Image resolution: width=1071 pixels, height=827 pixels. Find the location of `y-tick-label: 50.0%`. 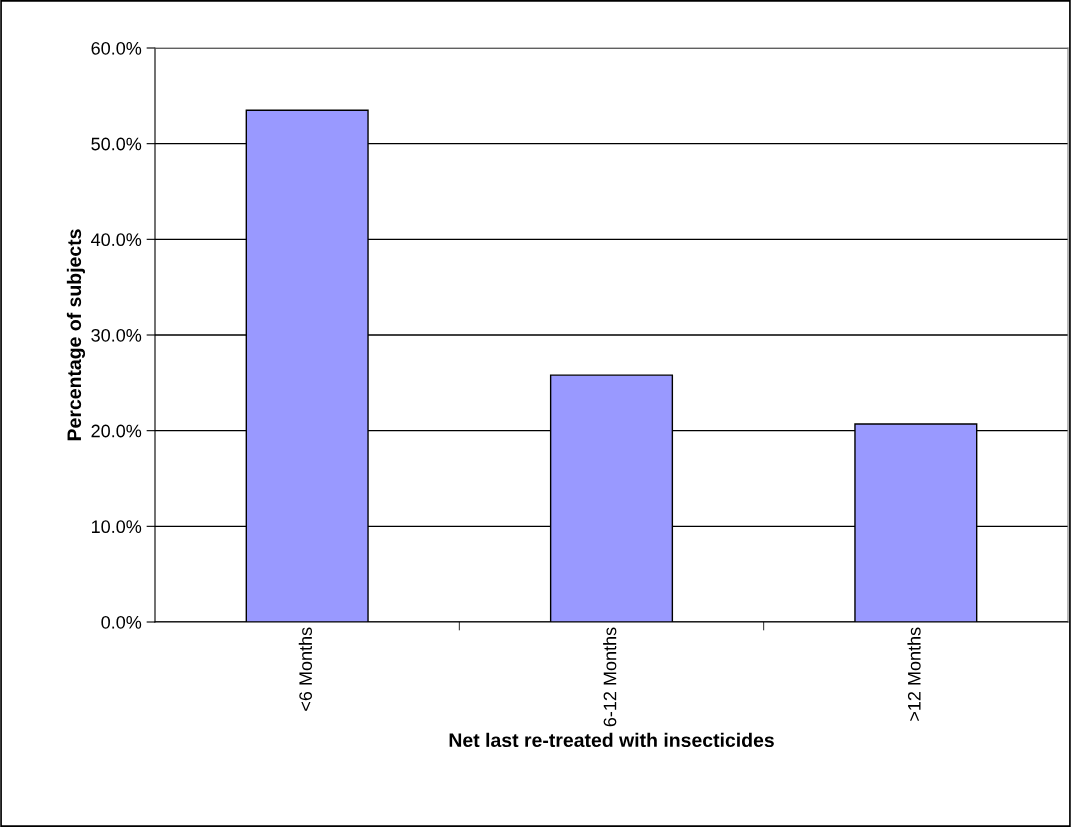

y-tick-label: 50.0% is located at coordinates (116, 144).